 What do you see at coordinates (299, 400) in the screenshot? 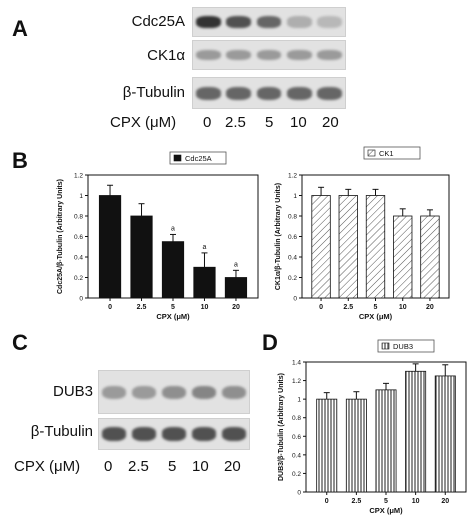
I see `chart-dub3-ytick-label-5: 1` at bounding box center [299, 400].